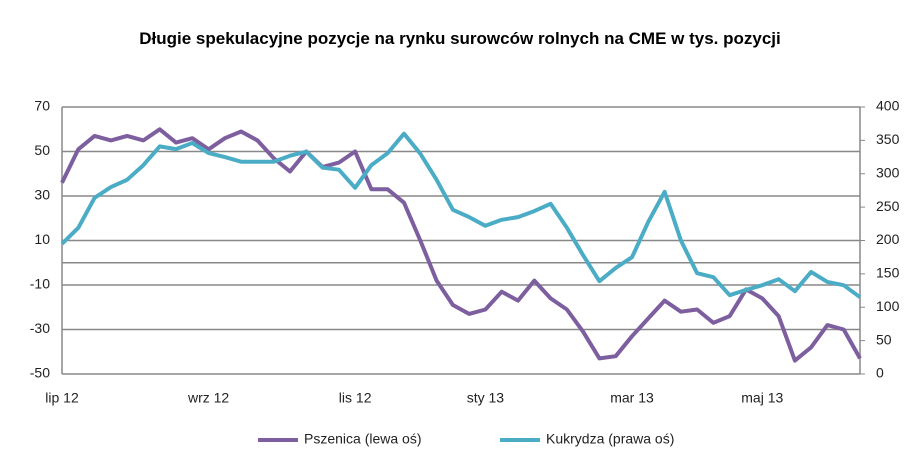 The height and width of the screenshot is (458, 919). Describe the element at coordinates (355, 398) in the screenshot. I see `x-tick-label: lis 12` at that location.